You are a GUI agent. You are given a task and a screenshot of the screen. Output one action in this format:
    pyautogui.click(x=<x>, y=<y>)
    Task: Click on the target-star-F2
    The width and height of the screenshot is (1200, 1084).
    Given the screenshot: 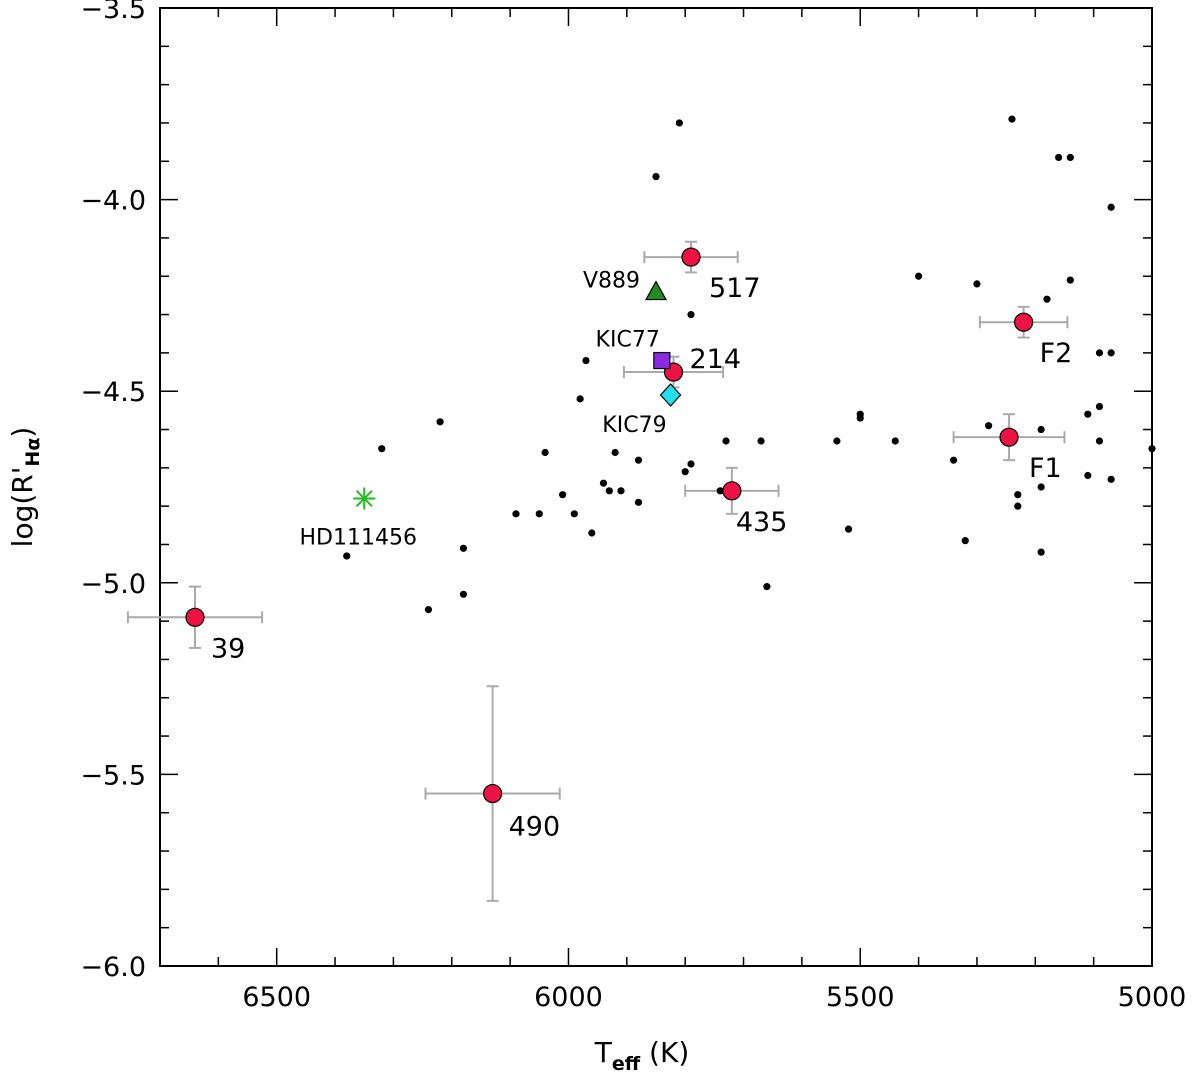 What is the action you would take?
    pyautogui.click(x=1024, y=322)
    